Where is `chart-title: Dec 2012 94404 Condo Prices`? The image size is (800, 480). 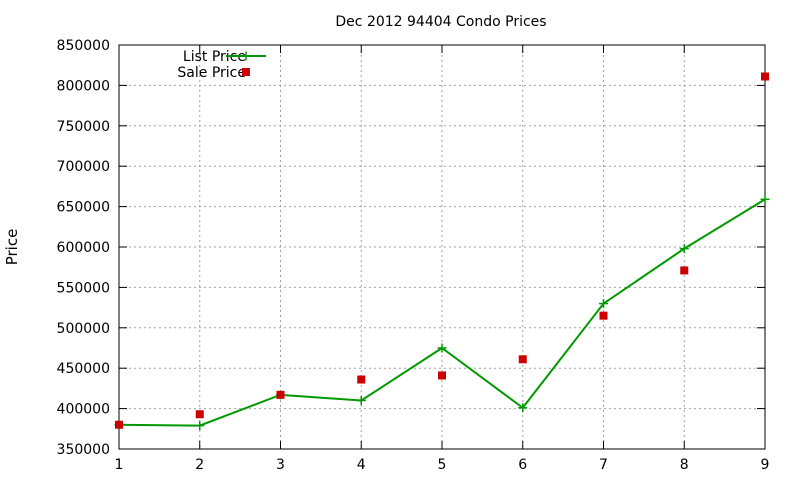
chart-title: Dec 2012 94404 Condo Prices is located at coordinates (440, 22).